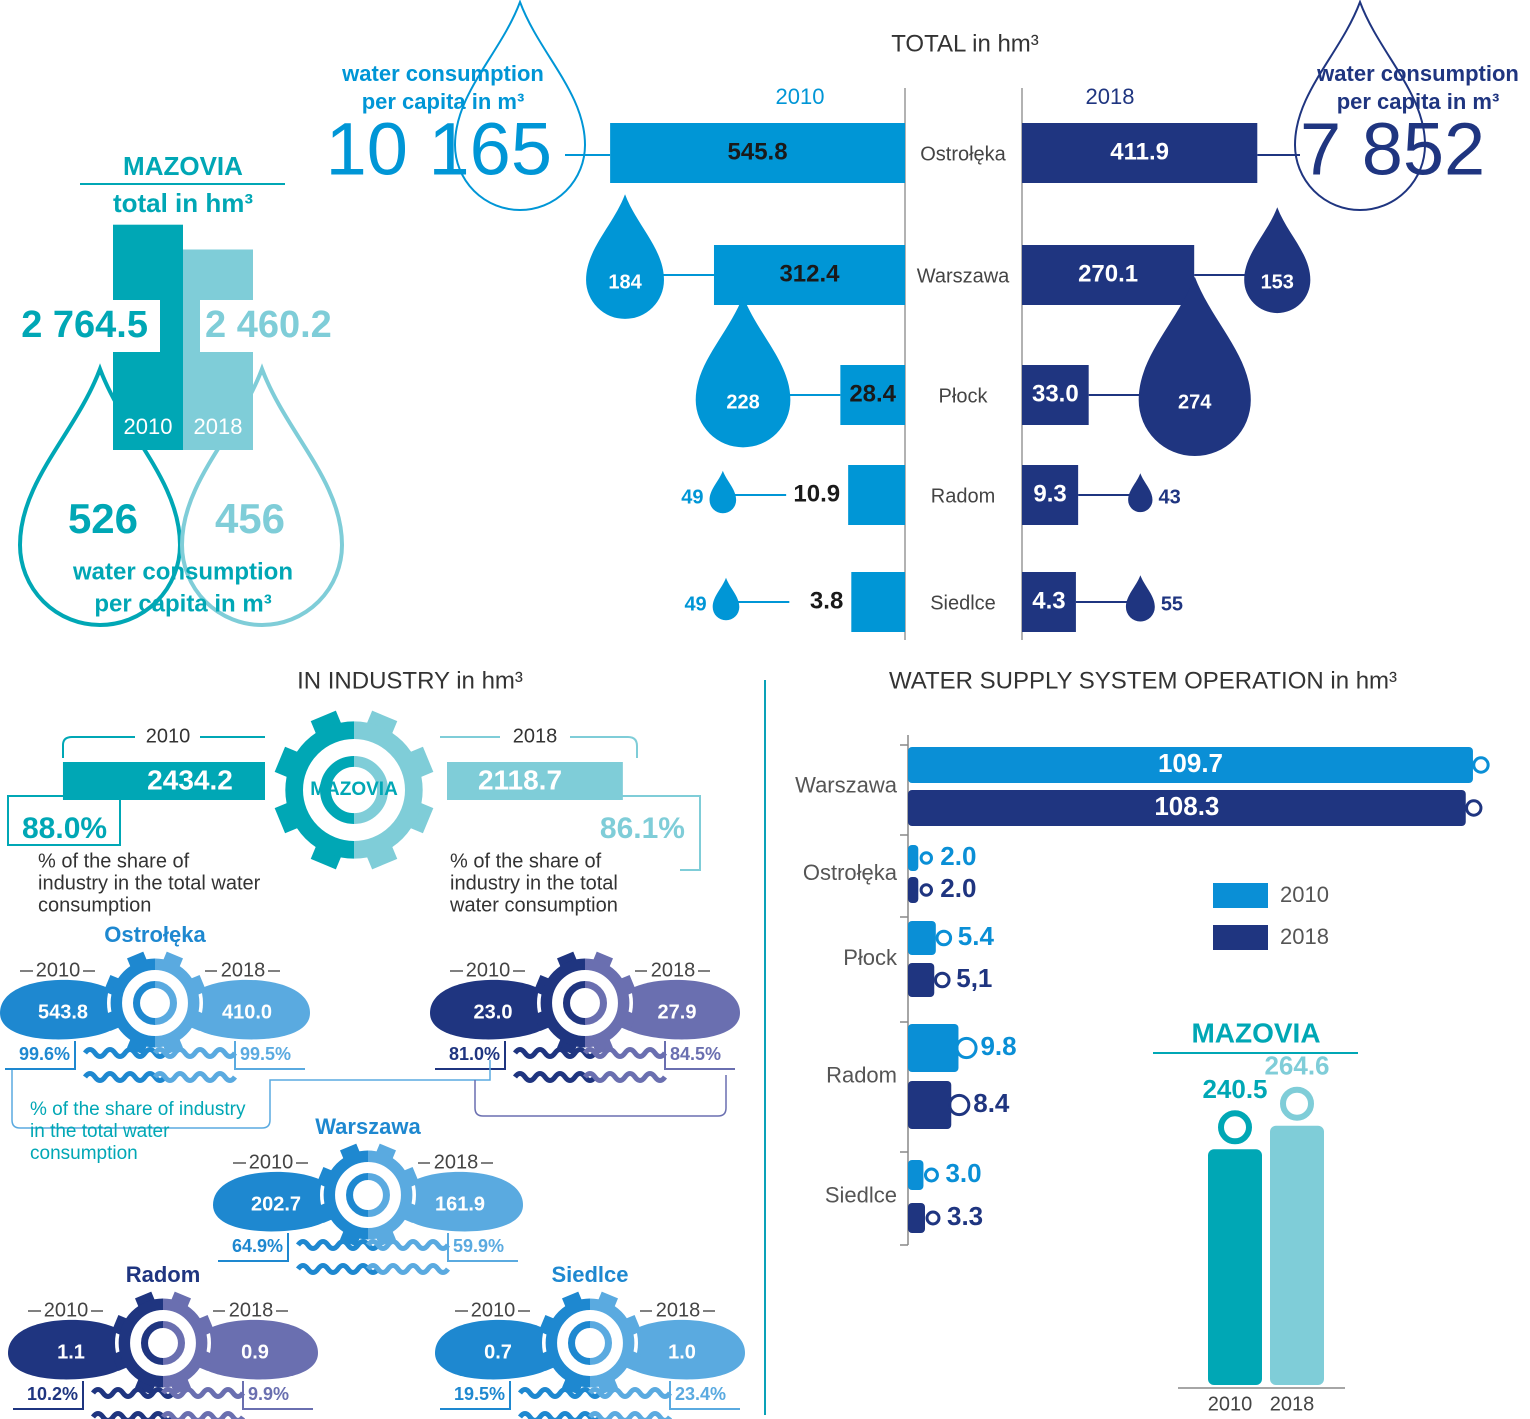  I want to click on value-label: 108.3, so click(1186, 806).